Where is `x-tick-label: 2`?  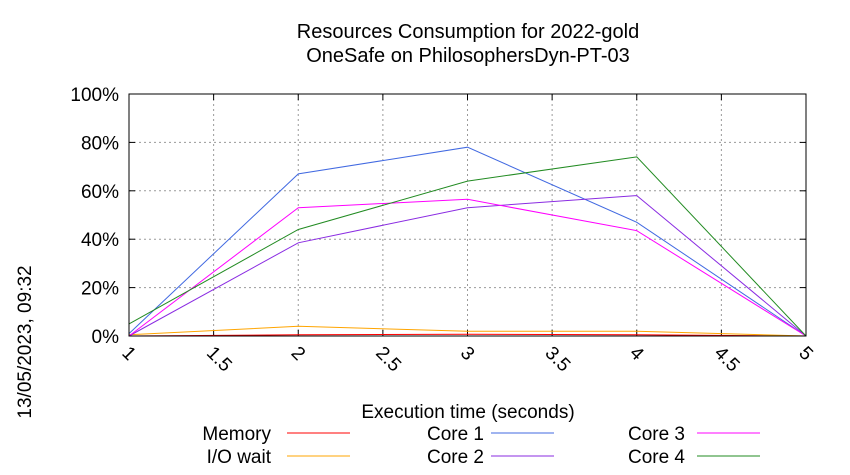
x-tick-label: 2 is located at coordinates (298, 354).